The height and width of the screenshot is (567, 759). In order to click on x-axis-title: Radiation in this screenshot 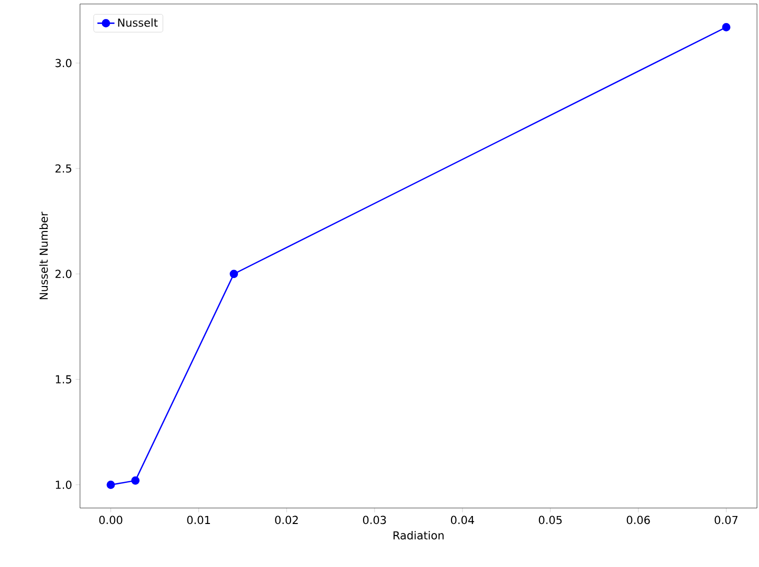, I will do `click(419, 535)`.